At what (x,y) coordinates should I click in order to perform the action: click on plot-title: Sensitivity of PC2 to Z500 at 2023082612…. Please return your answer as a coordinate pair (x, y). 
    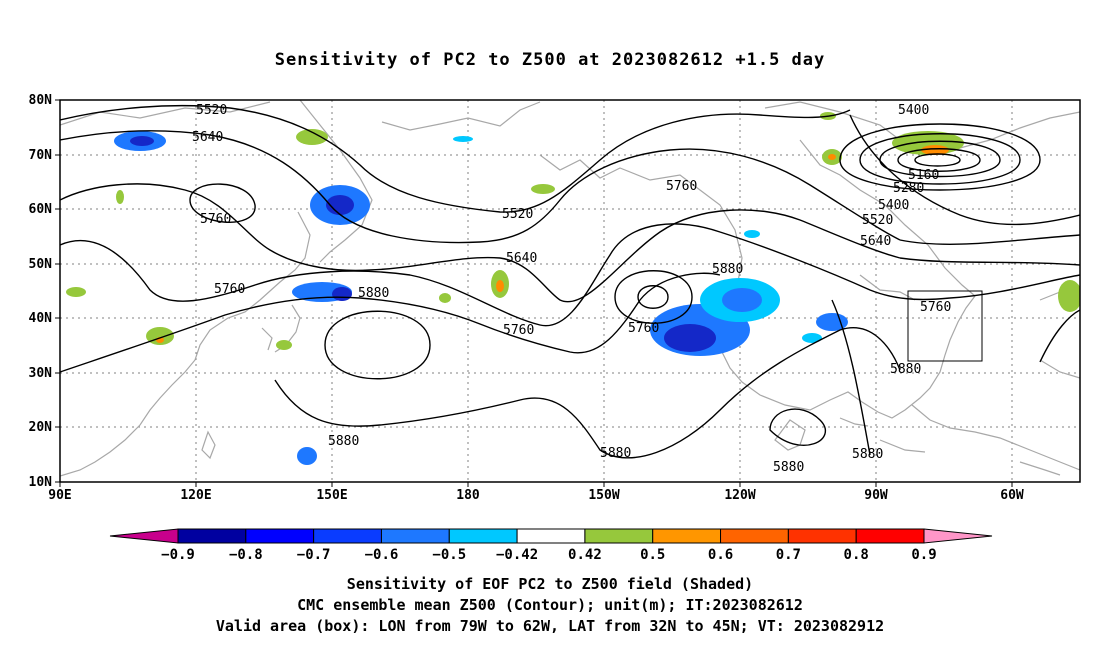
    Looking at the image, I should click on (550, 60).